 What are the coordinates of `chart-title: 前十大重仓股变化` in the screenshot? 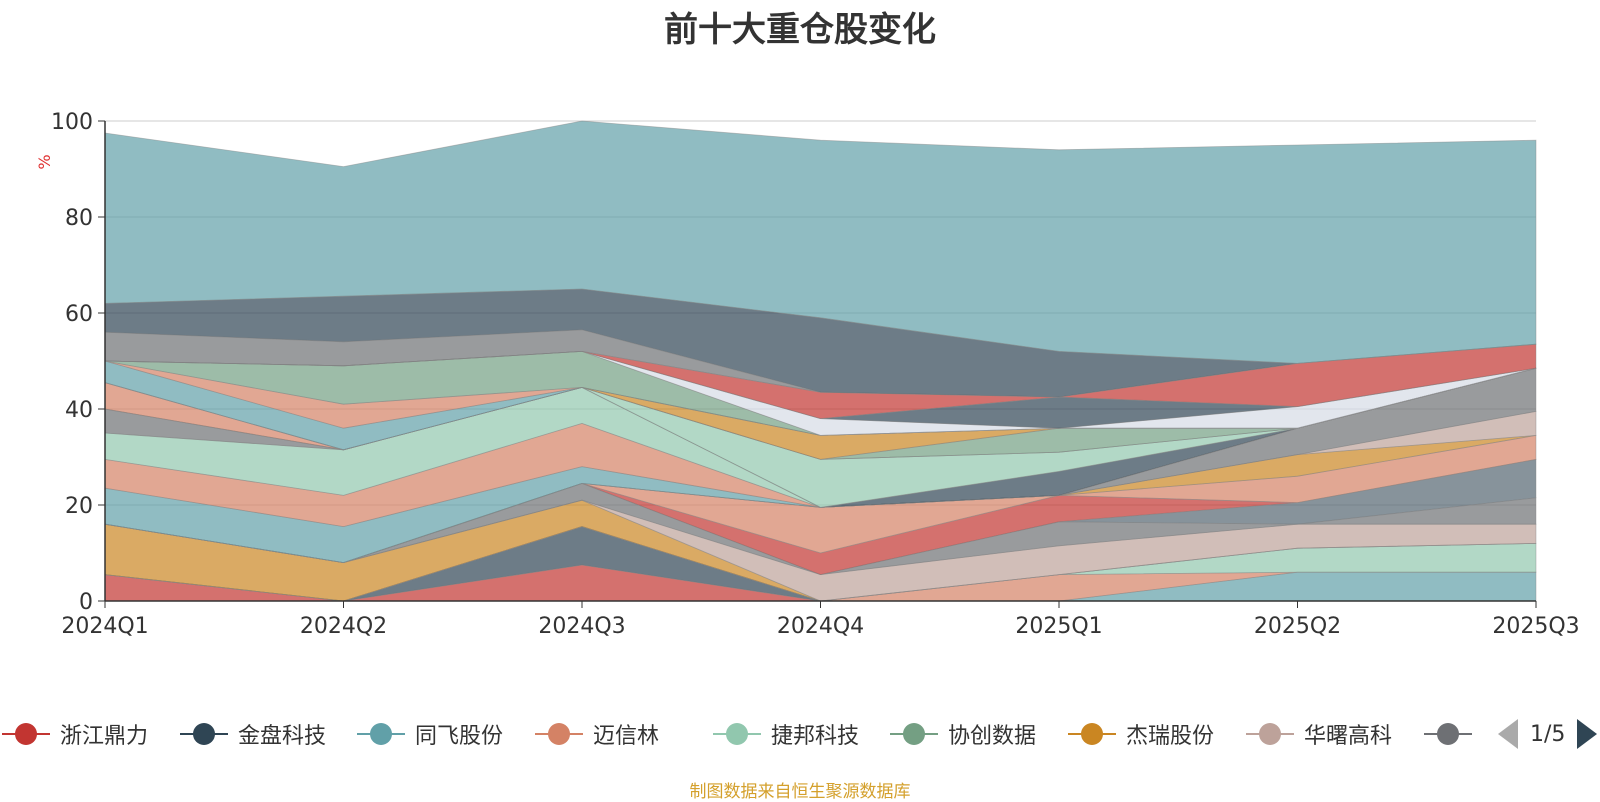 It's located at (800, 30).